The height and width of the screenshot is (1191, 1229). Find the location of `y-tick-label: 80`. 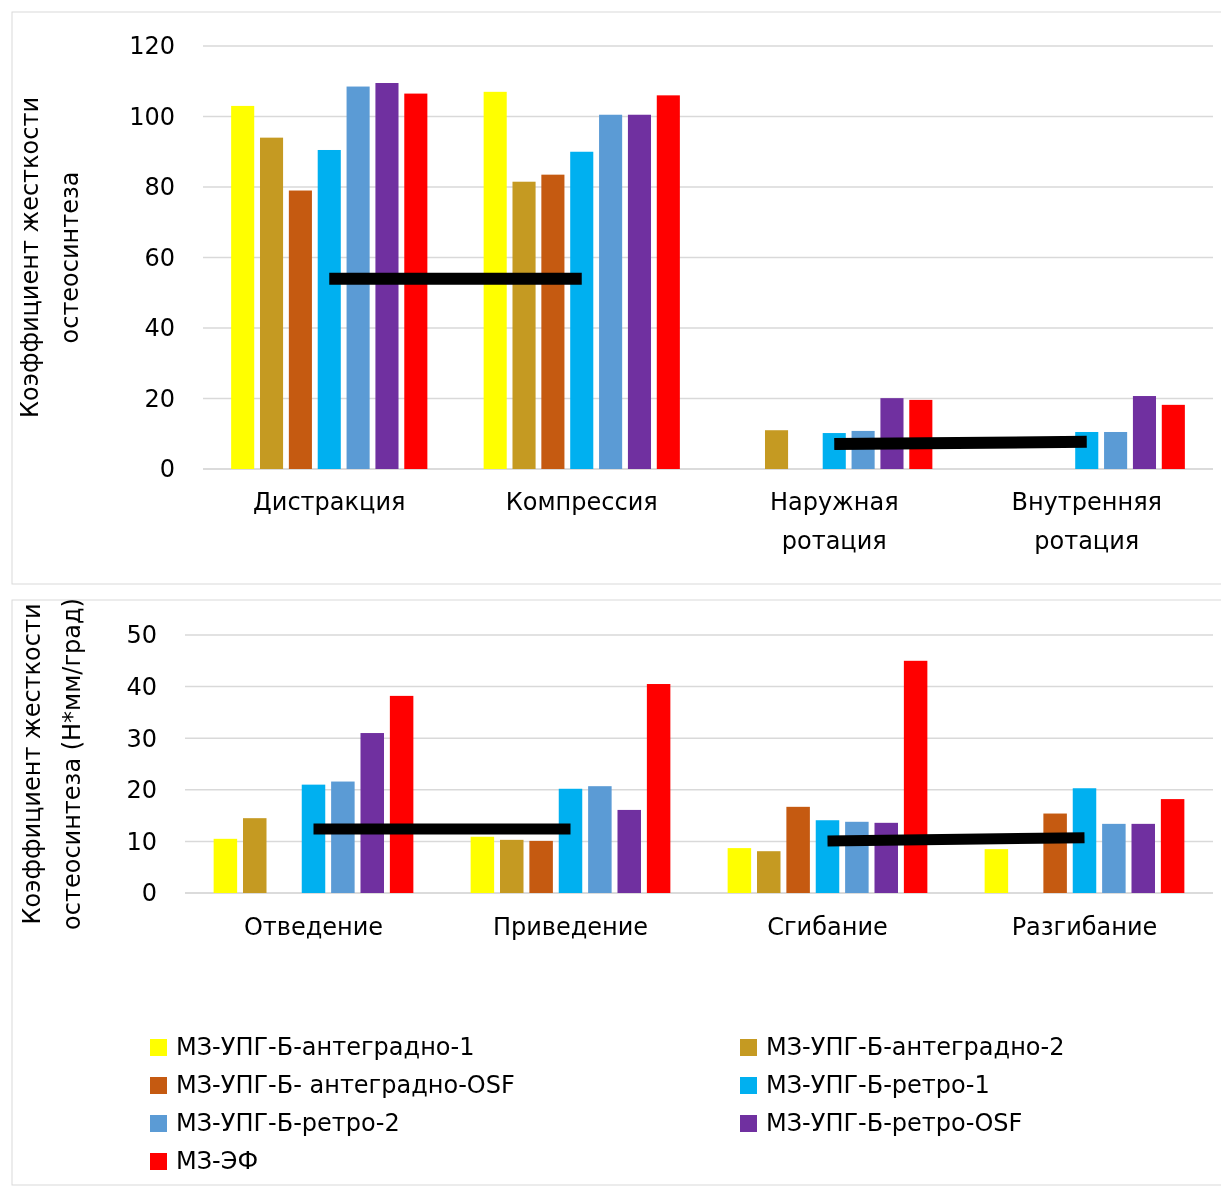

y-tick-label: 80 is located at coordinates (159, 187).